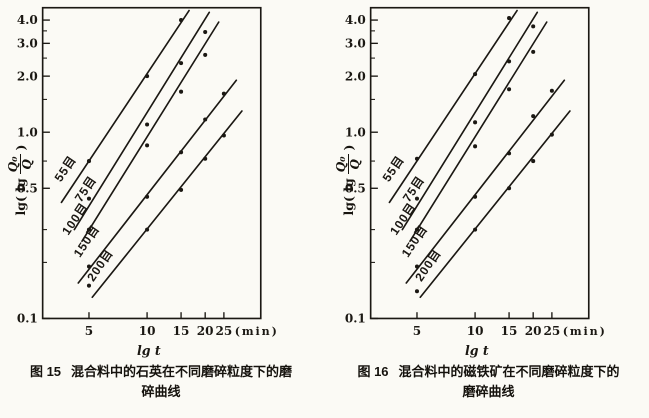 The height and width of the screenshot is (418, 649). Describe the element at coordinates (373, 371) in the screenshot. I see `figure-16-caption-label: 图 16` at that location.